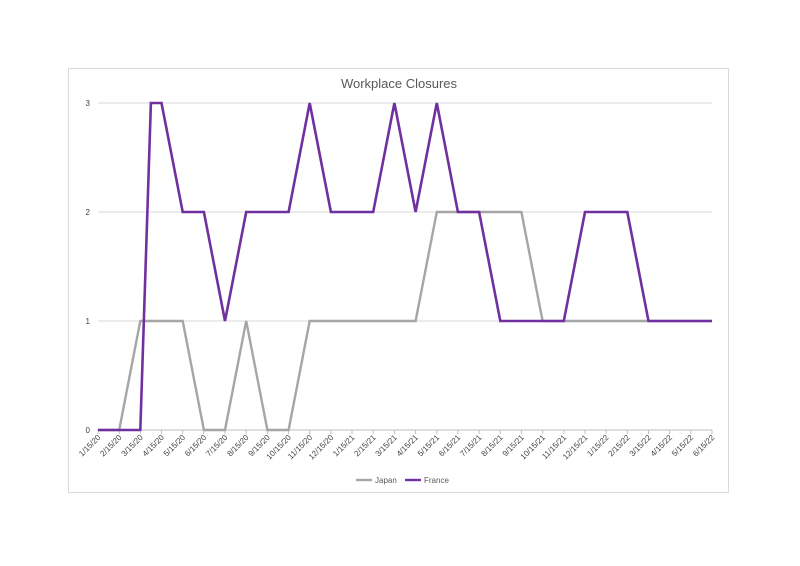  What do you see at coordinates (111, 446) in the screenshot?
I see `x-tick-label: 2/15/20` at bounding box center [111, 446].